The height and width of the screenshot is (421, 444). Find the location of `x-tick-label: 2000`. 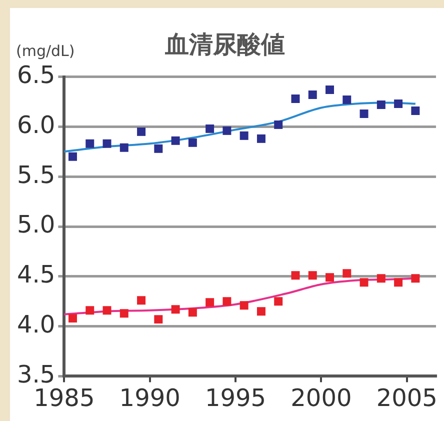

x-tick-label: 2000 is located at coordinates (321, 398).